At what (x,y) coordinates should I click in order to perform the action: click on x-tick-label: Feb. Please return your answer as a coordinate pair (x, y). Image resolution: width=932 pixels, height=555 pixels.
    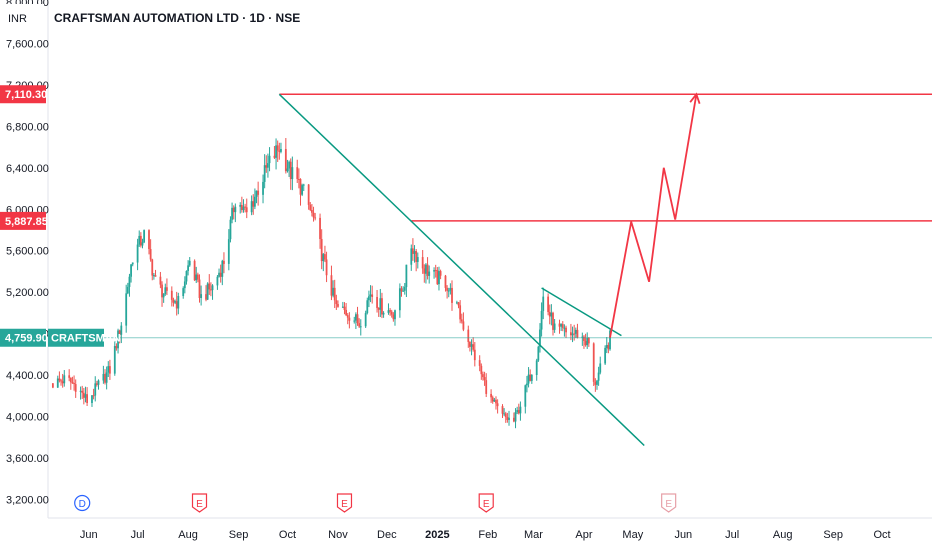
    Looking at the image, I should click on (487, 535).